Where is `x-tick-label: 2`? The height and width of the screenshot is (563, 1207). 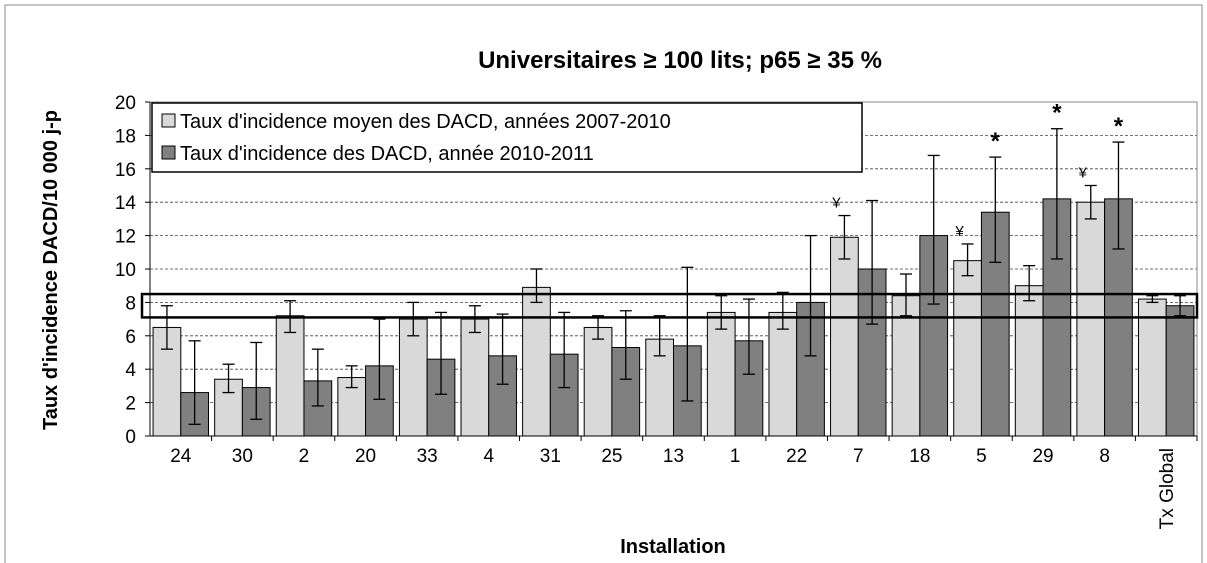 x-tick-label: 2 is located at coordinates (304, 456).